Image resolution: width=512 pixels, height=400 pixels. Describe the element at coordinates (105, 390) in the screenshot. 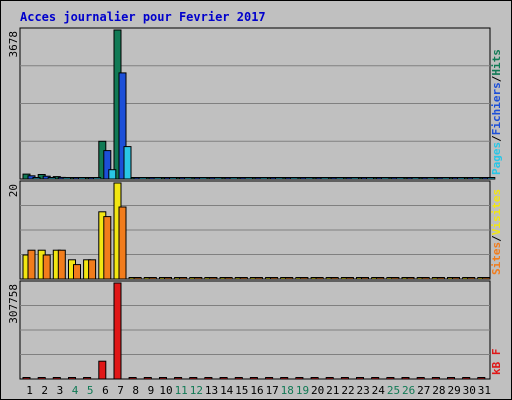

I see `x-tick-label-day-6: 6` at that location.